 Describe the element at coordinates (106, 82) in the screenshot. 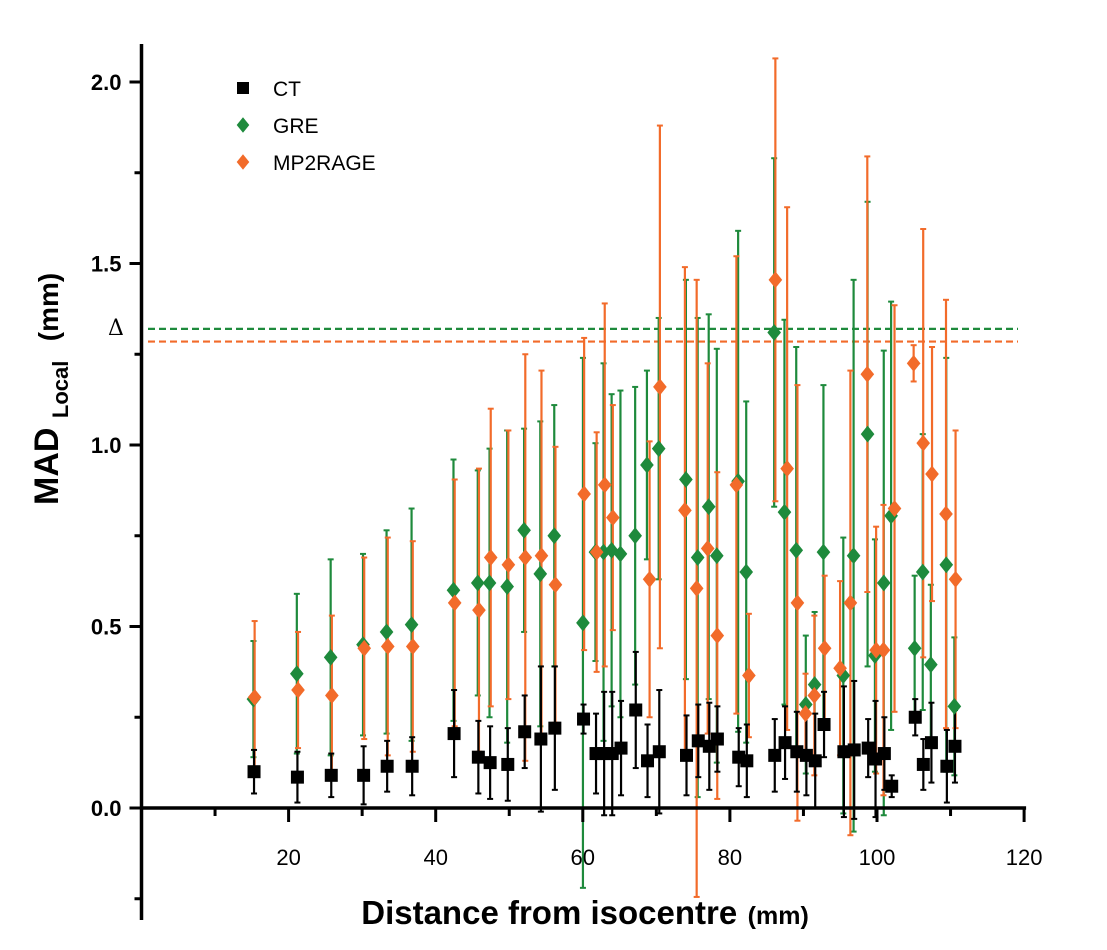

I see `y-tick-label: 2.0` at that location.